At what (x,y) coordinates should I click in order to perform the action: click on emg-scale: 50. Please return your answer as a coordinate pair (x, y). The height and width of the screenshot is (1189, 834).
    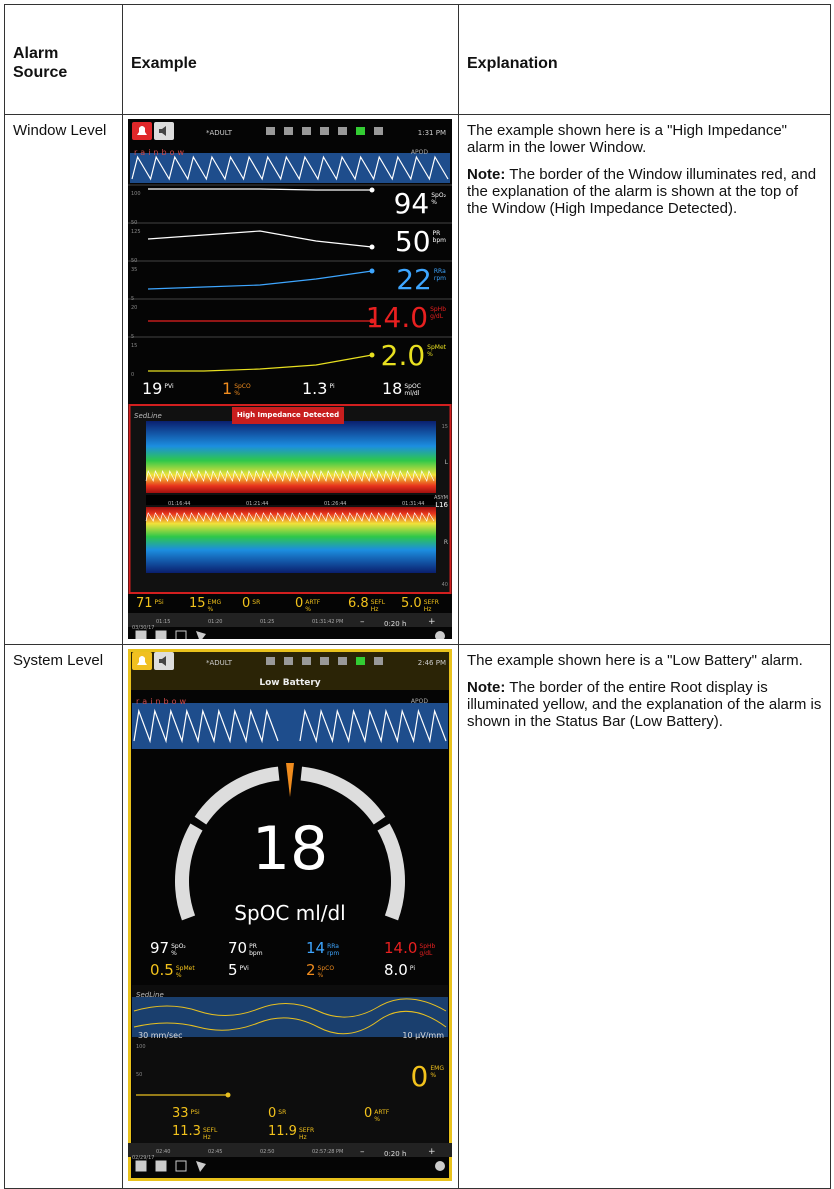
    Looking at the image, I should click on (139, 1075).